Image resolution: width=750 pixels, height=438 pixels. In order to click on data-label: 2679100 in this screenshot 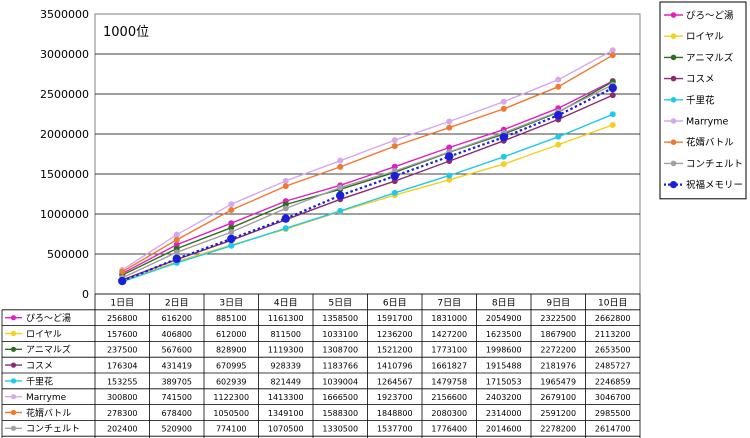, I will do `click(558, 397)`.